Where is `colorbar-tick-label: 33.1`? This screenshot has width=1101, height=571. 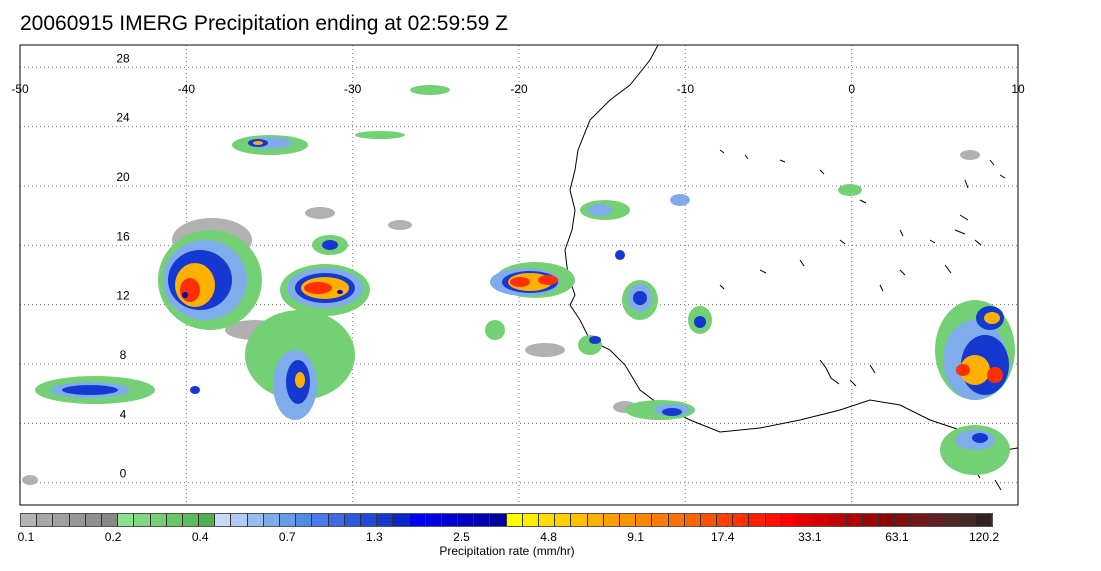 colorbar-tick-label: 33.1 is located at coordinates (810, 537).